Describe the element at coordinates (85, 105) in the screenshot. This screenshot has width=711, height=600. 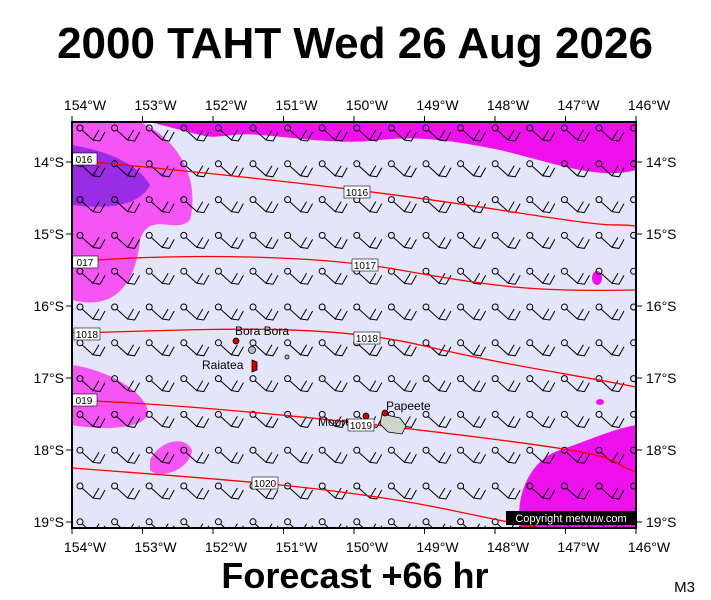
I see `lon-label: 154°W` at that location.